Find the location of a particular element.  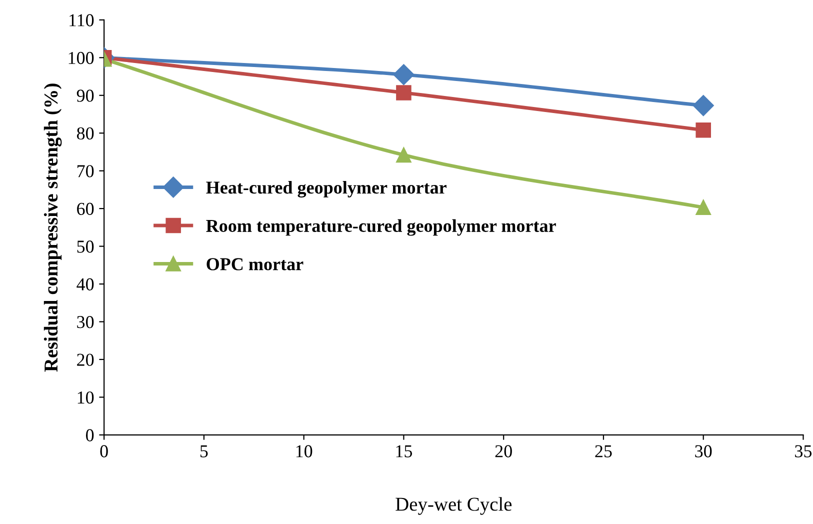

x-tick-label: 20 is located at coordinates (503, 451).